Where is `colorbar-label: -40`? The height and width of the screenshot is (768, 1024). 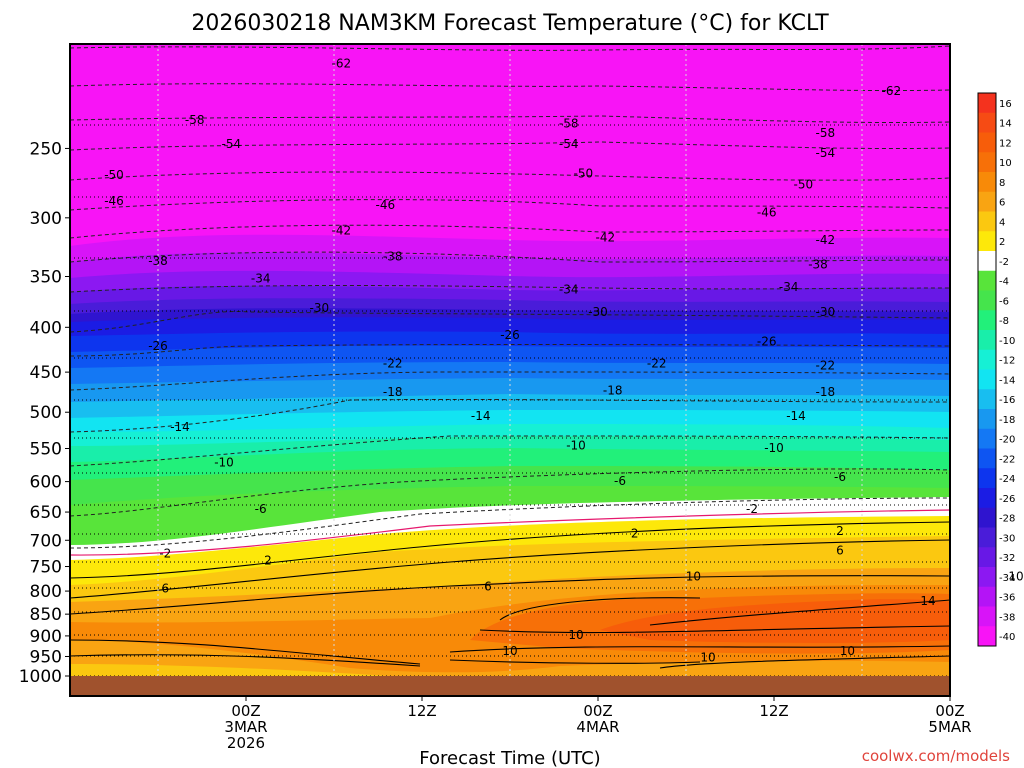 colorbar-label: -40 is located at coordinates (1007, 637).